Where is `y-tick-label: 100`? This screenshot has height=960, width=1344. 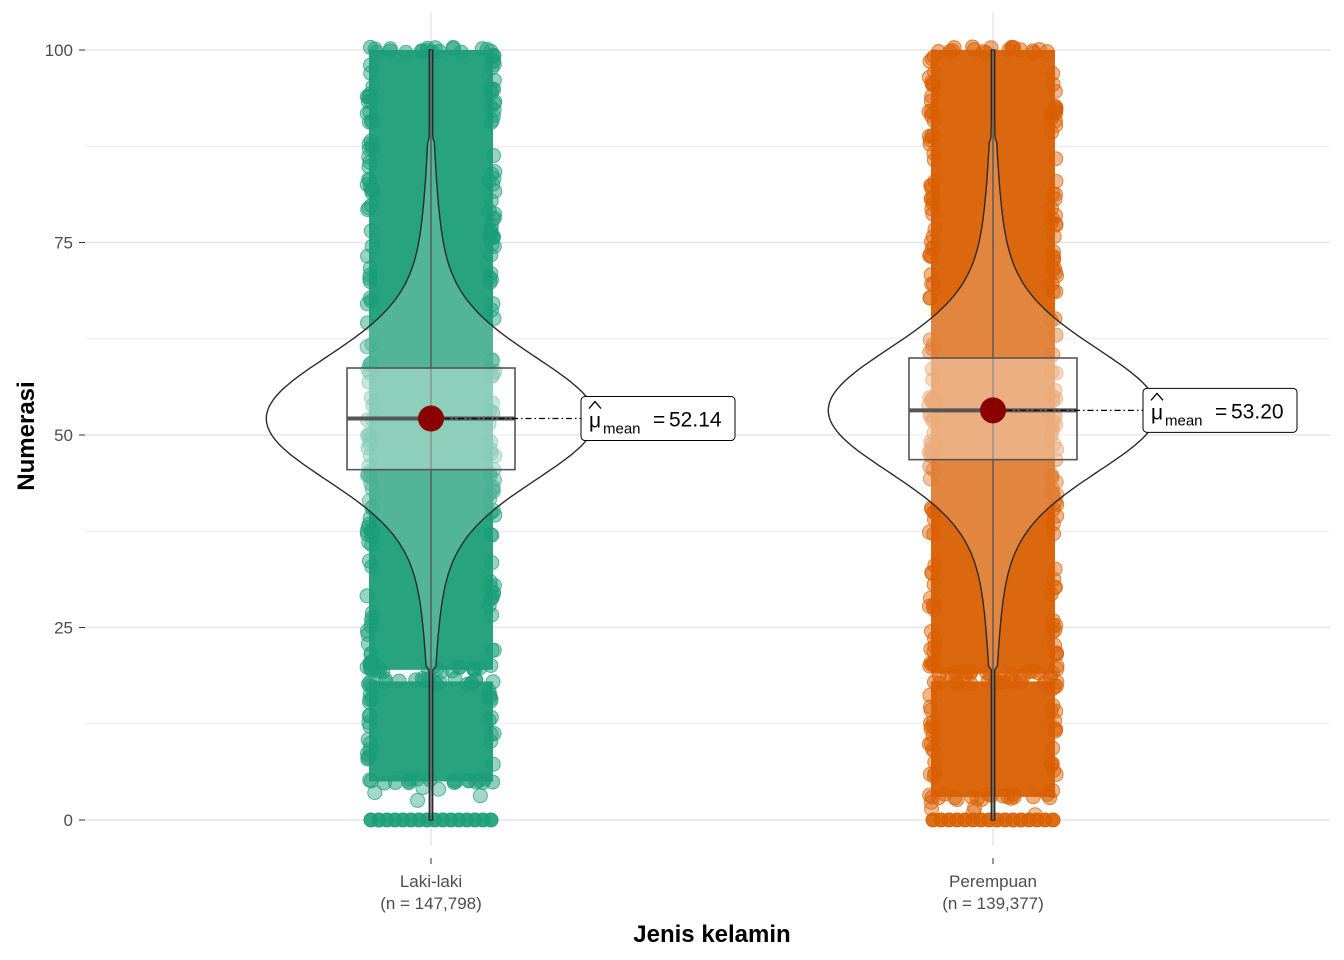 y-tick-label: 100 is located at coordinates (59, 50).